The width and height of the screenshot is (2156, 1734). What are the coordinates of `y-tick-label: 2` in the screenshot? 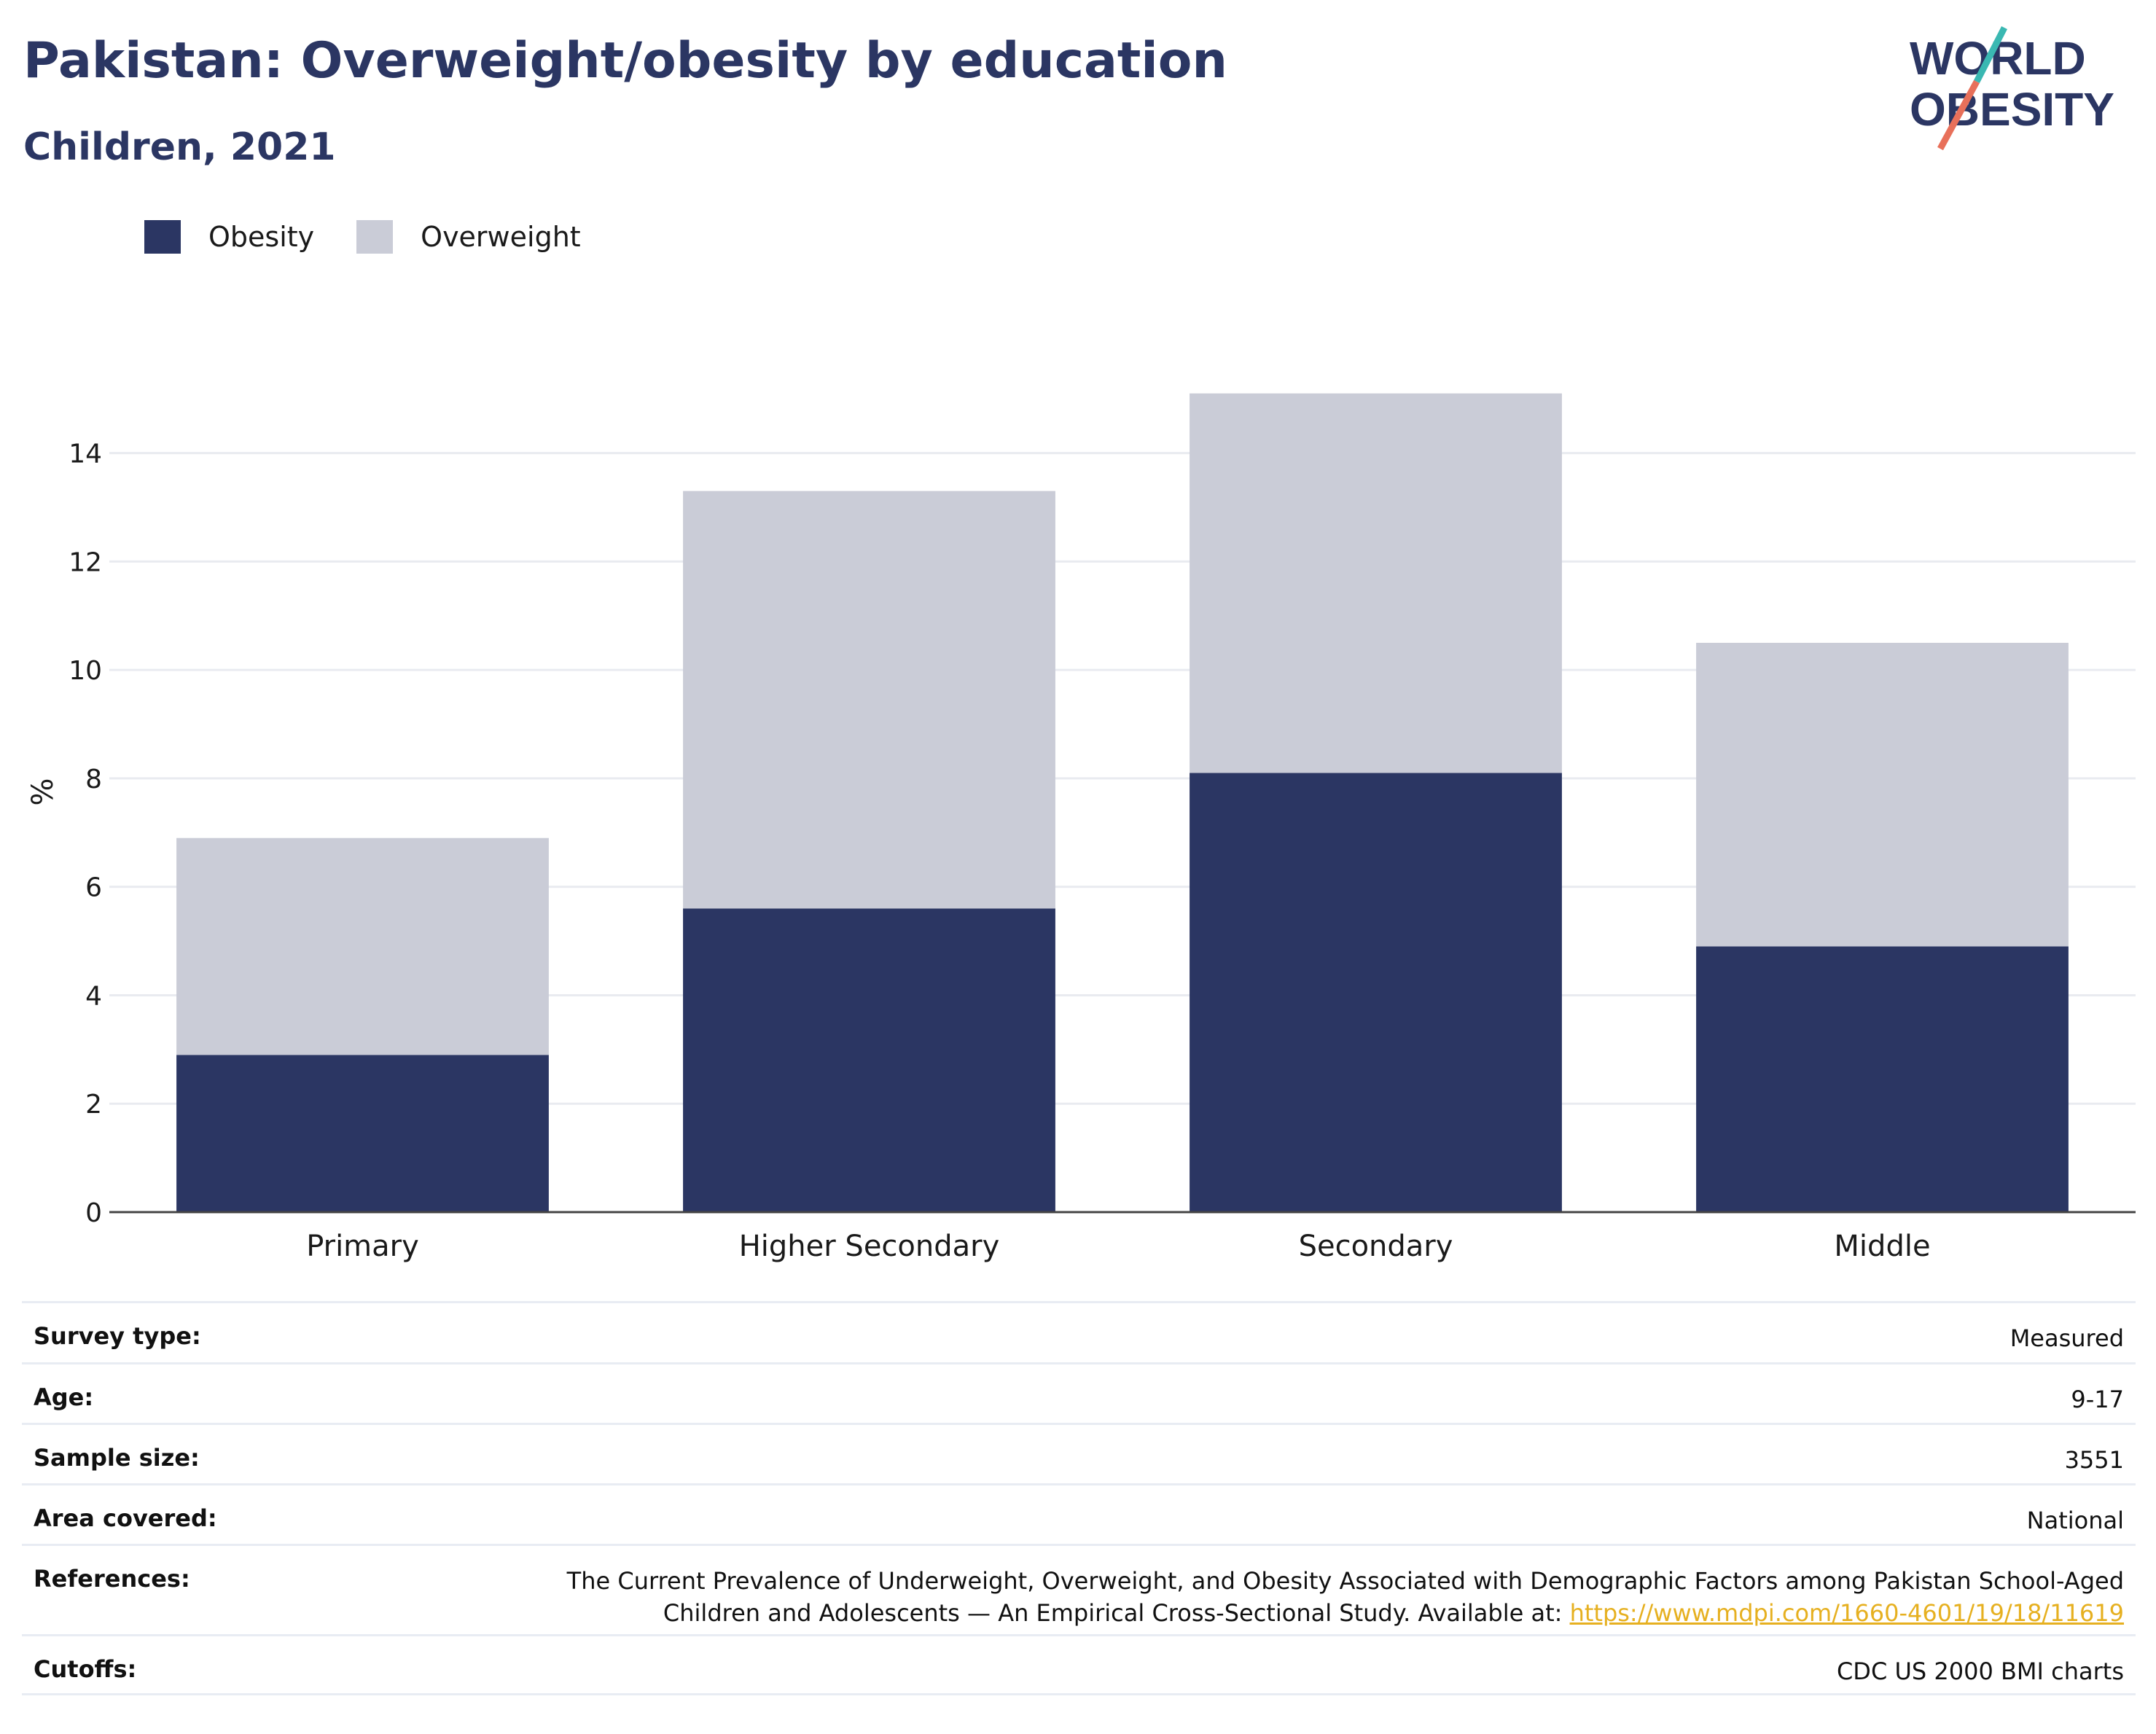 It's located at (94, 1105).